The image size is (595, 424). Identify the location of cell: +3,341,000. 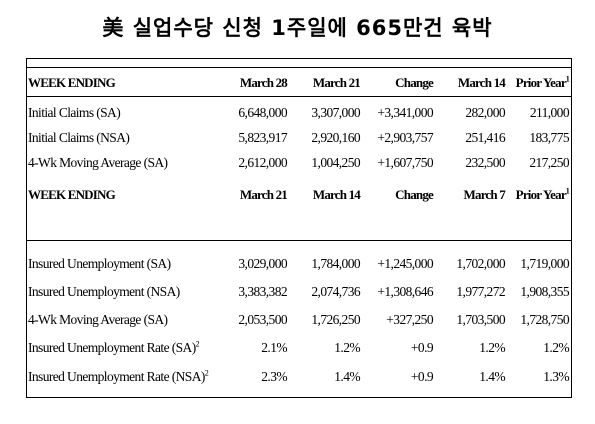
(405, 112).